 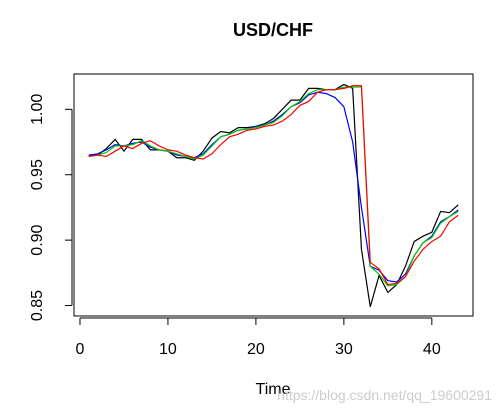 I want to click on y-tick-label: 0.90, so click(x=37, y=239).